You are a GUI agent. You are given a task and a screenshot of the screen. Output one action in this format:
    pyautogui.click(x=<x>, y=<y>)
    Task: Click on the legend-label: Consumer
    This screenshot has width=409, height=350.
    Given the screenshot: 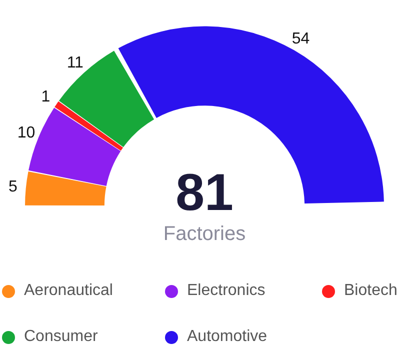 What is the action you would take?
    pyautogui.click(x=61, y=337)
    